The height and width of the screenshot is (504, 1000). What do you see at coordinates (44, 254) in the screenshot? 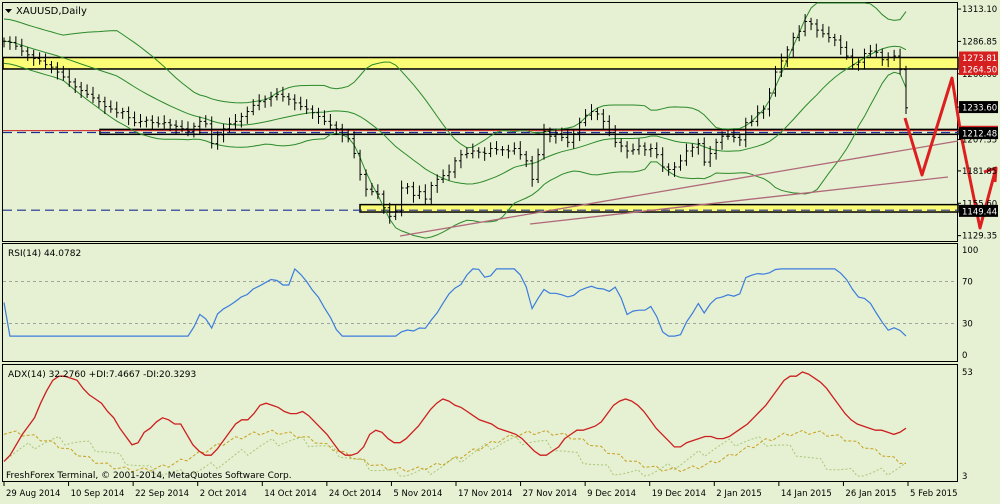
I see `rsi-title: RSI(14) 44.0782` at bounding box center [44, 254].